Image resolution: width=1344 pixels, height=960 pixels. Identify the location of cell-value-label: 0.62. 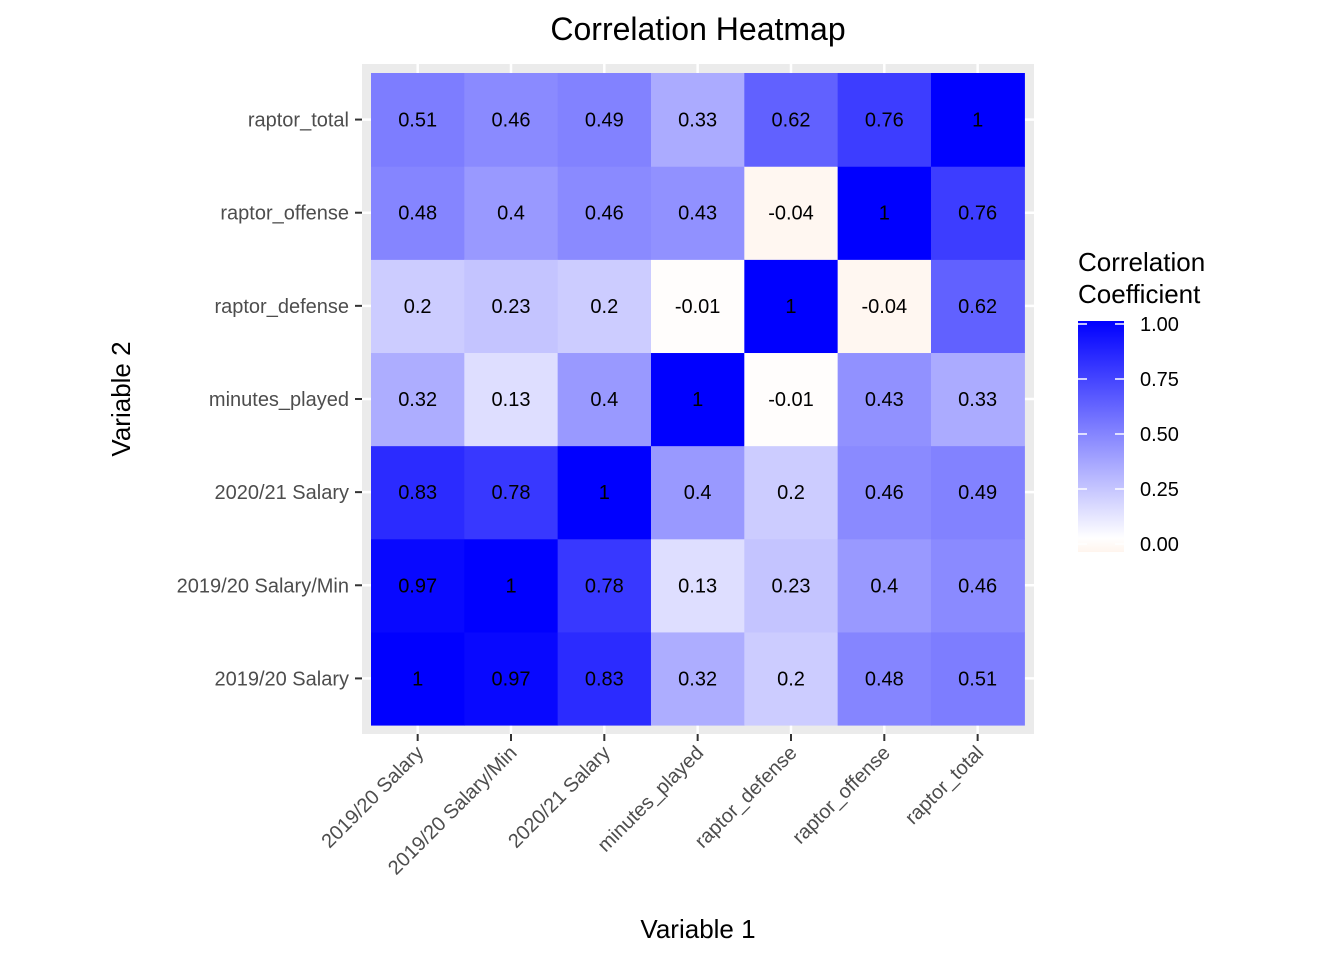
(977, 307).